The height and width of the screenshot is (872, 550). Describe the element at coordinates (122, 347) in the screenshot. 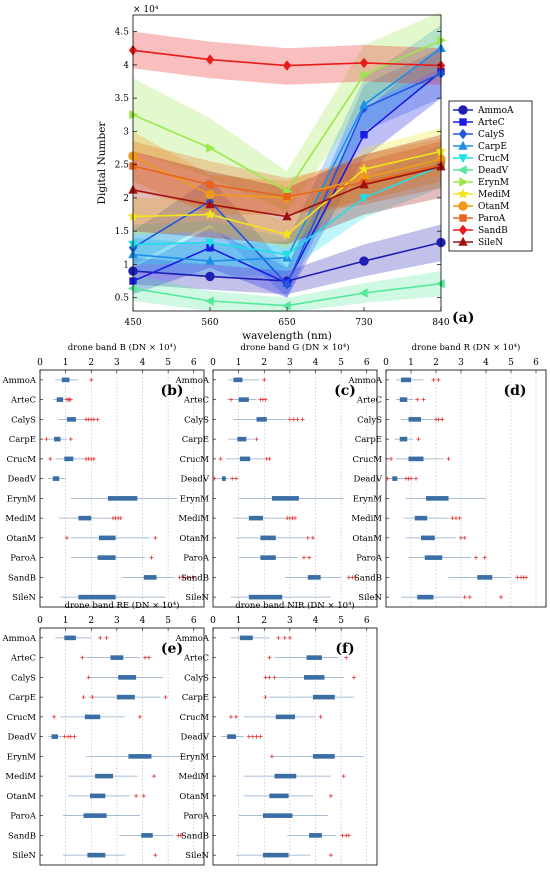

I see `panel-title: drone band B (DN × 10⁴)` at that location.